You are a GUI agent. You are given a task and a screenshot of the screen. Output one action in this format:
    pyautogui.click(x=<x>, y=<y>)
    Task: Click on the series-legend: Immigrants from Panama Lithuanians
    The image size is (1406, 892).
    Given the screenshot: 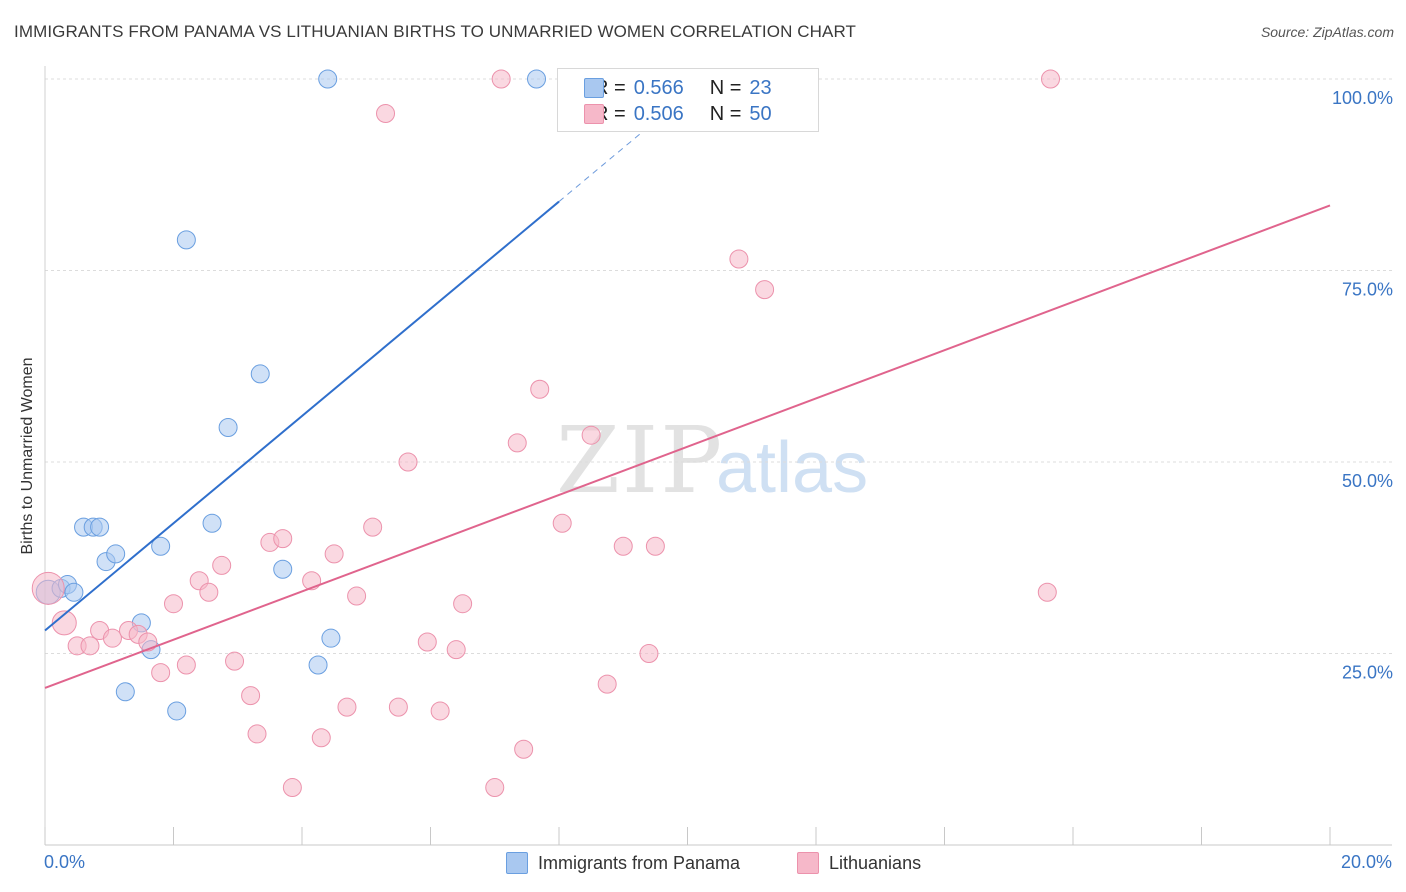 What is the action you would take?
    pyautogui.click(x=703, y=865)
    